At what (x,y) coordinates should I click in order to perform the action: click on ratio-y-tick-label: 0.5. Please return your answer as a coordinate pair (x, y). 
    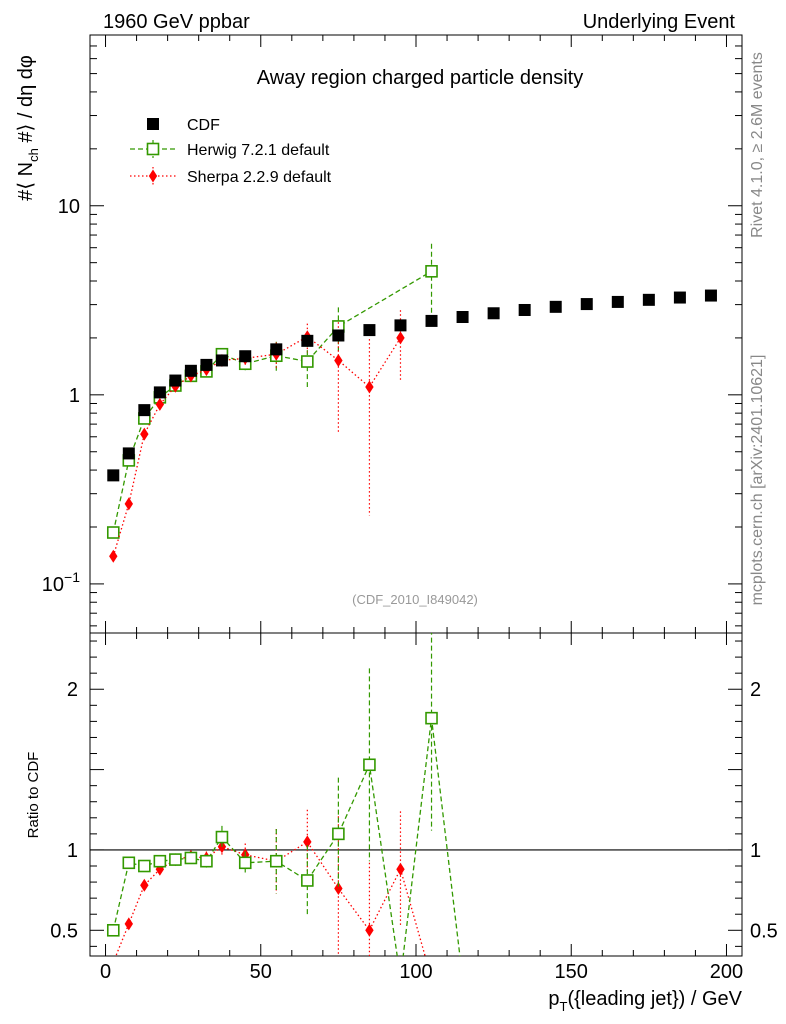
    Looking at the image, I should click on (64, 931).